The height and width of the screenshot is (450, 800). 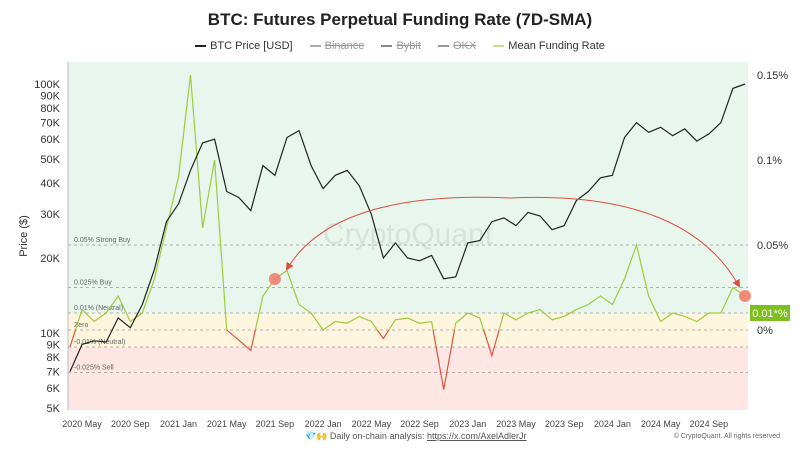 I want to click on legend-label: Bybit, so click(x=408, y=46).